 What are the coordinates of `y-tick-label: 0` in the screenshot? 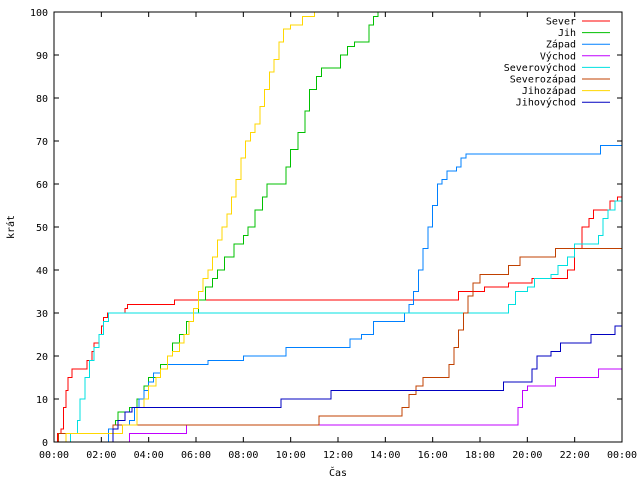 It's located at (45, 443).